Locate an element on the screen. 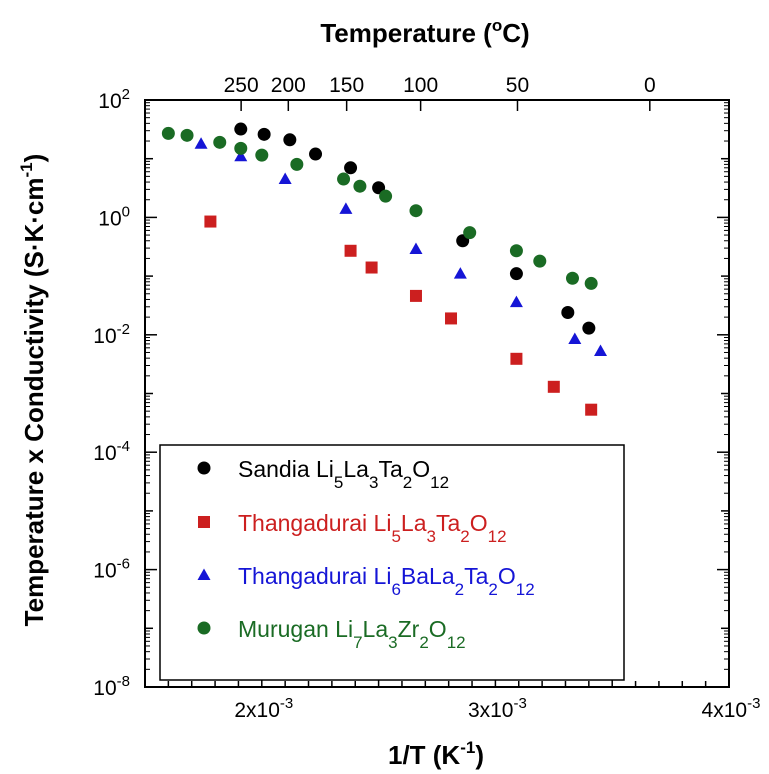 The width and height of the screenshot is (769, 774). legend-label-4: Murugan Li7La3Zr2O12 is located at coordinates (352, 634).